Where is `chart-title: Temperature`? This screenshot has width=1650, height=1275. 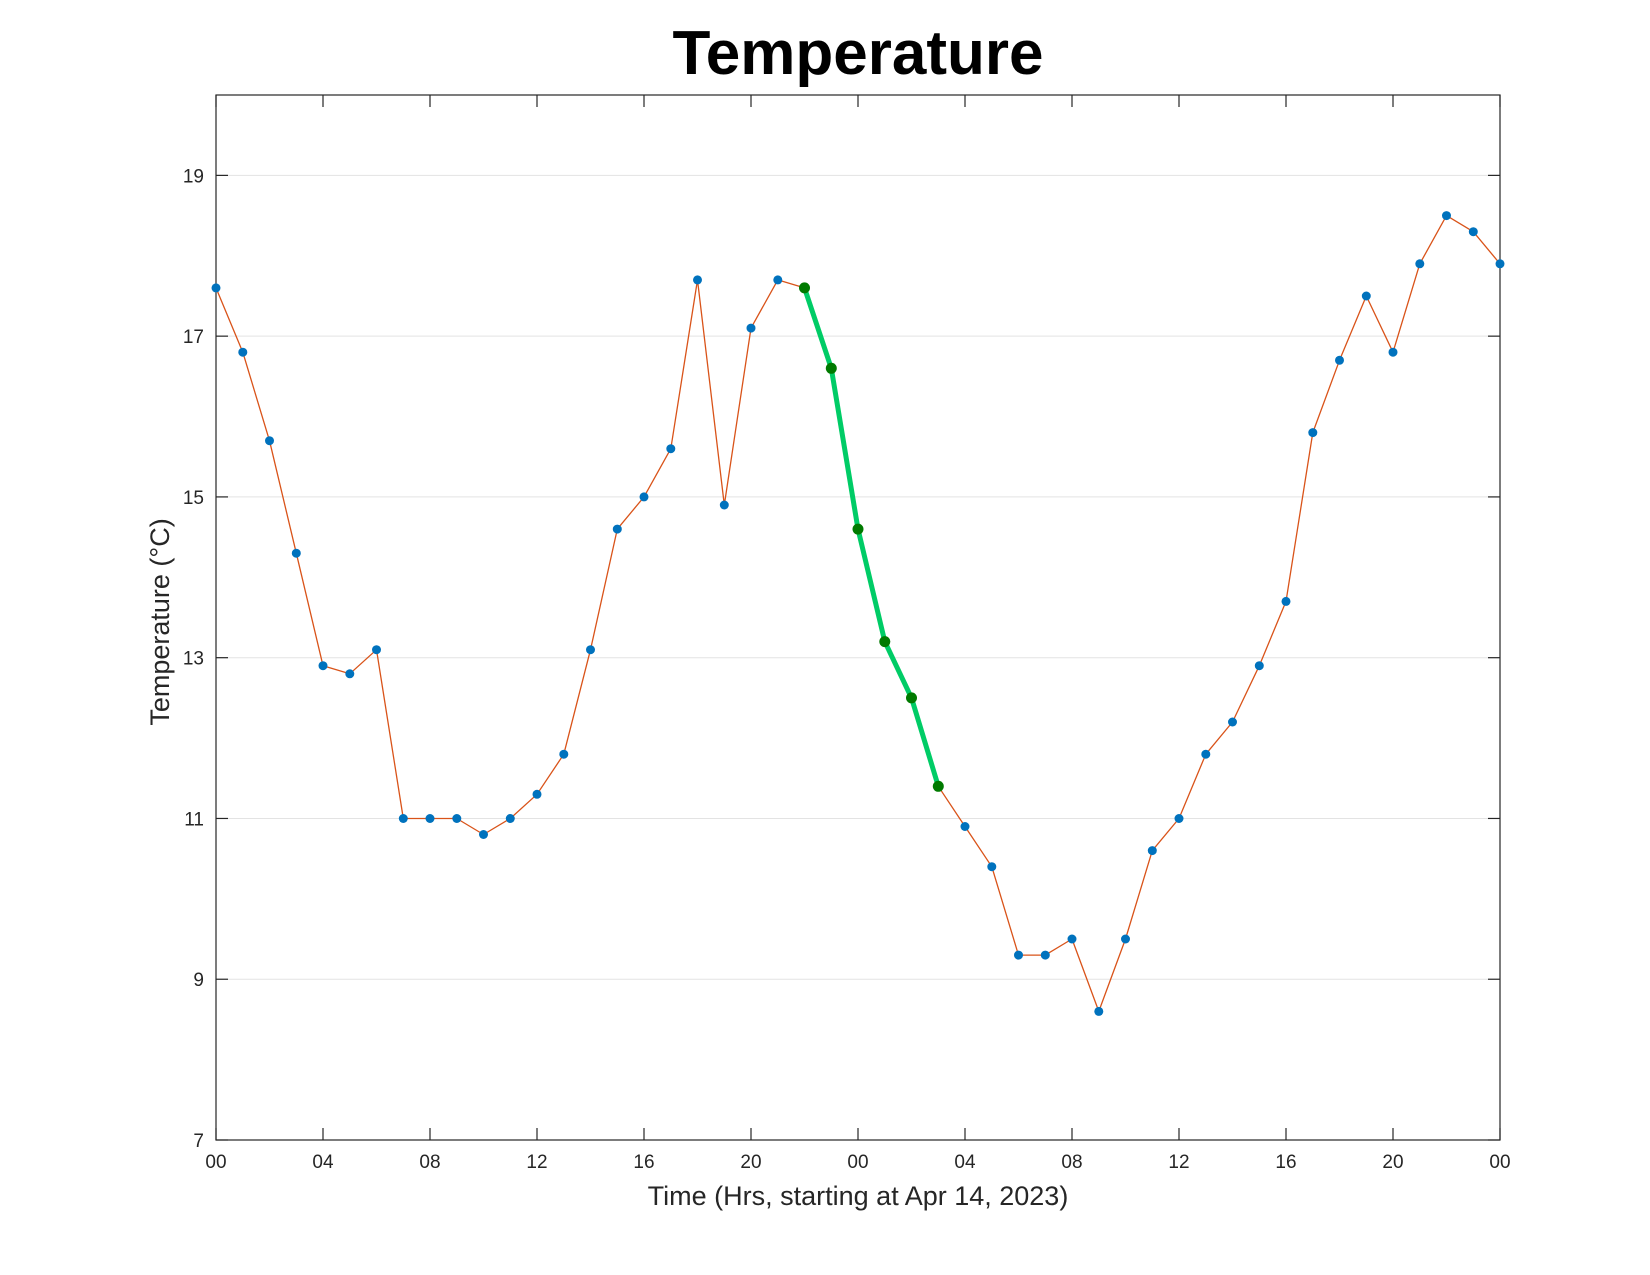
chart-title: Temperature is located at coordinates (858, 53).